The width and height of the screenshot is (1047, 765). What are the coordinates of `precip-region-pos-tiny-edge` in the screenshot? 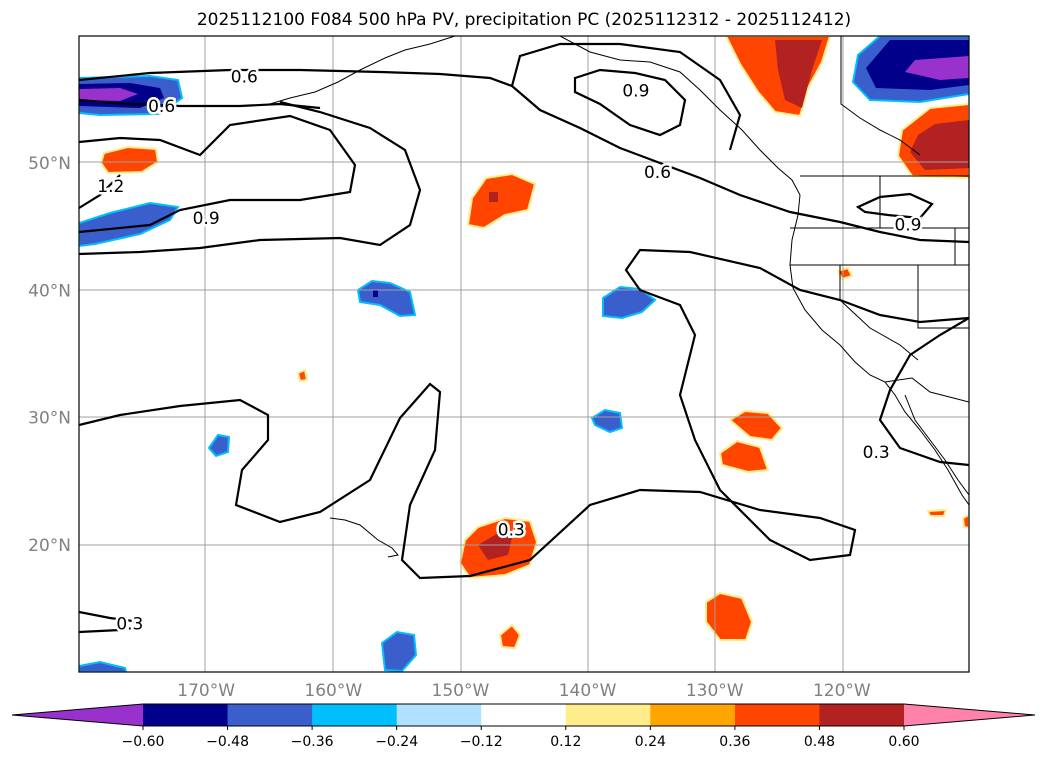 It's located at (965, 521).